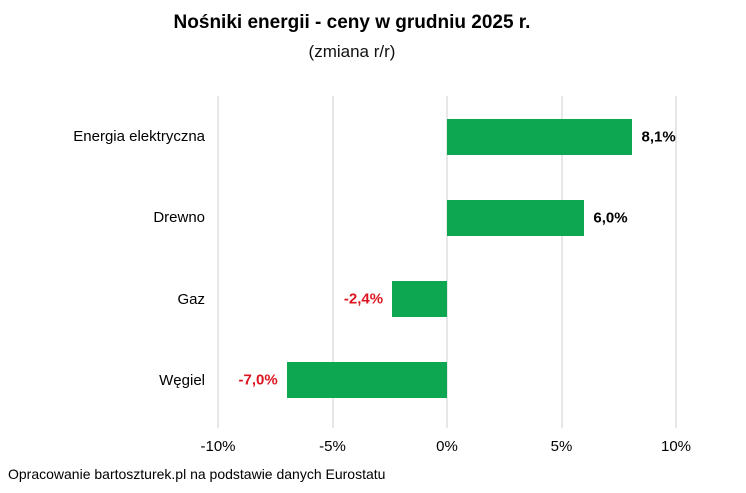  What do you see at coordinates (139, 137) in the screenshot?
I see `category-label: Energia elektryczna` at bounding box center [139, 137].